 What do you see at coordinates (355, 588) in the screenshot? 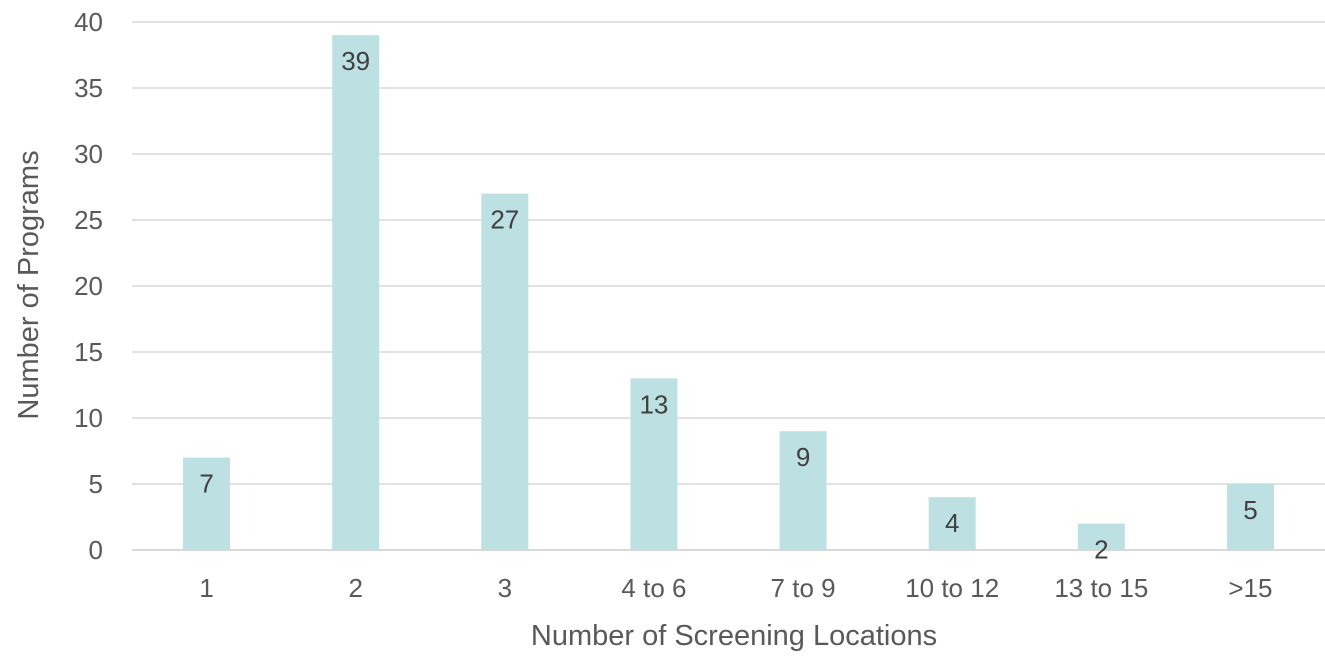
I see `x-tick-label: 2` at bounding box center [355, 588].